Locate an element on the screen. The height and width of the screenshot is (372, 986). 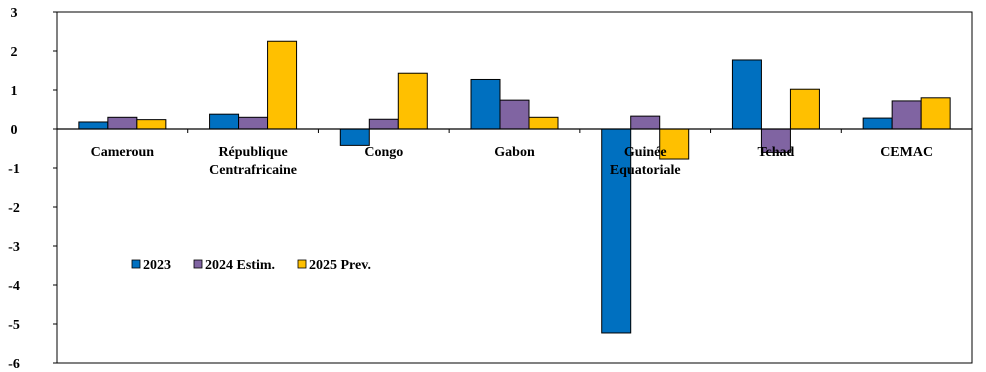
x-tick-label: Congo is located at coordinates (383, 152).